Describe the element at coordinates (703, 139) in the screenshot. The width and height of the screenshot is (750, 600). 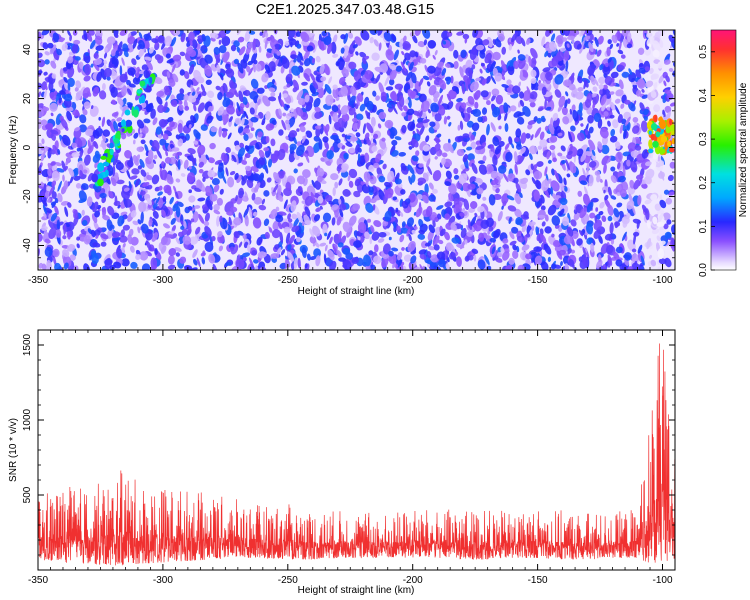
I see `colorbar-tick-label: 0.3` at that location.